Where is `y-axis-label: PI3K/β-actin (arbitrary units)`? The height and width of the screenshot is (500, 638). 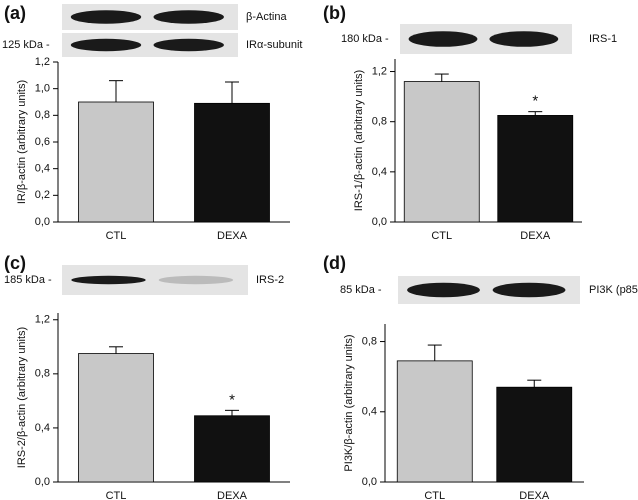
y-axis-label: PI3K/β-actin (arbitrary units) is located at coordinates (349, 402).